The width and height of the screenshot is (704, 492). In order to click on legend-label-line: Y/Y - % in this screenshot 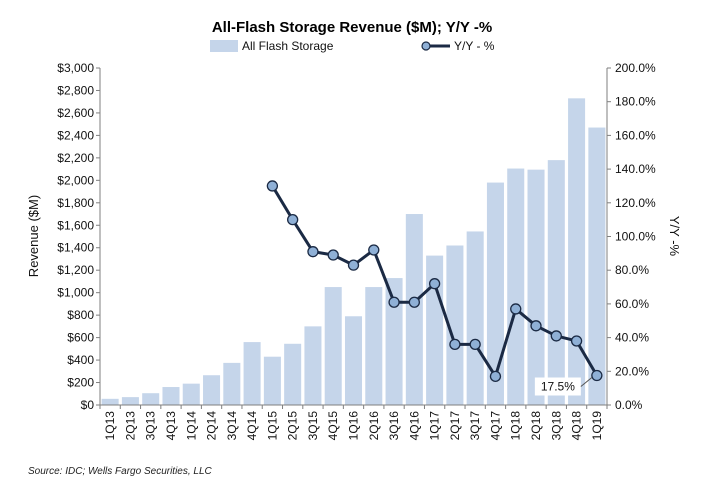, I will do `click(474, 46)`.